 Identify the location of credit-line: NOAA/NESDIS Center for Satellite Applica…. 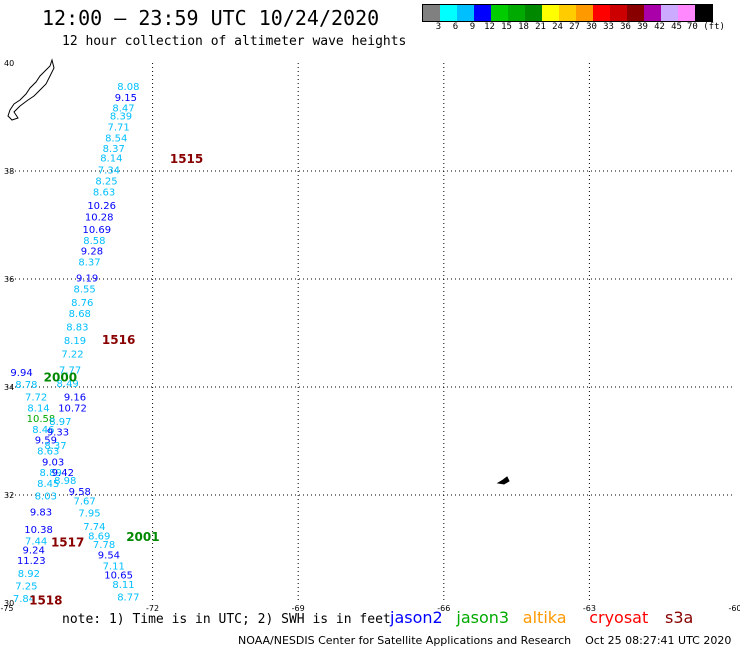
(485, 640).